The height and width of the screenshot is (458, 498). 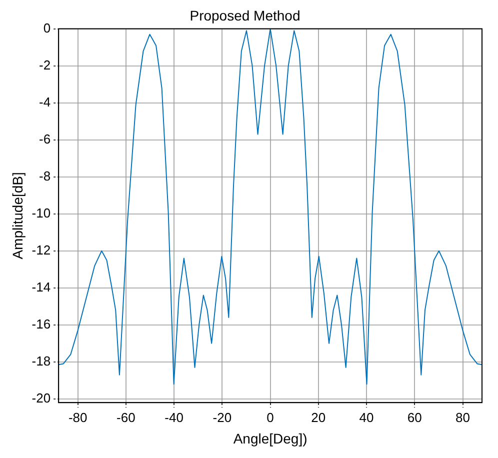 What do you see at coordinates (78, 417) in the screenshot?
I see `x-tick-label: -80` at bounding box center [78, 417].